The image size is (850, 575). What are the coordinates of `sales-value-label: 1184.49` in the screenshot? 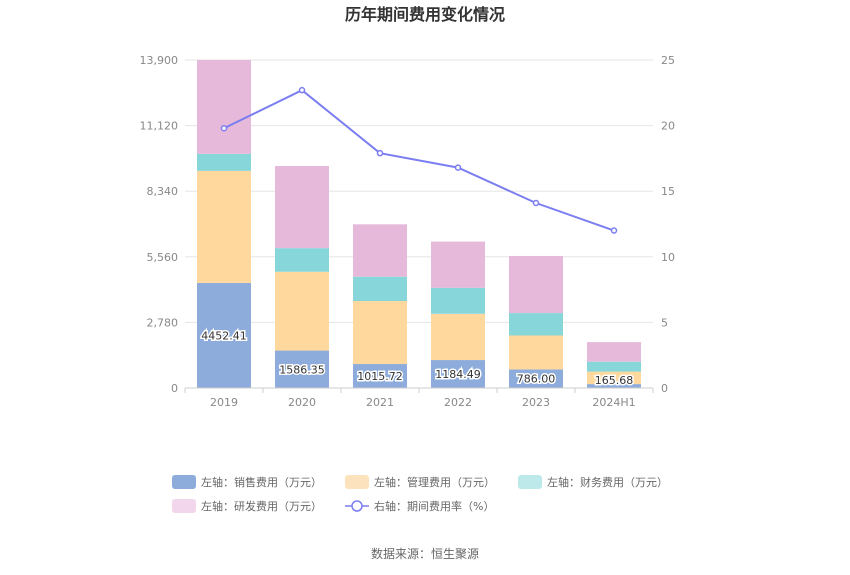 It's located at (458, 374).